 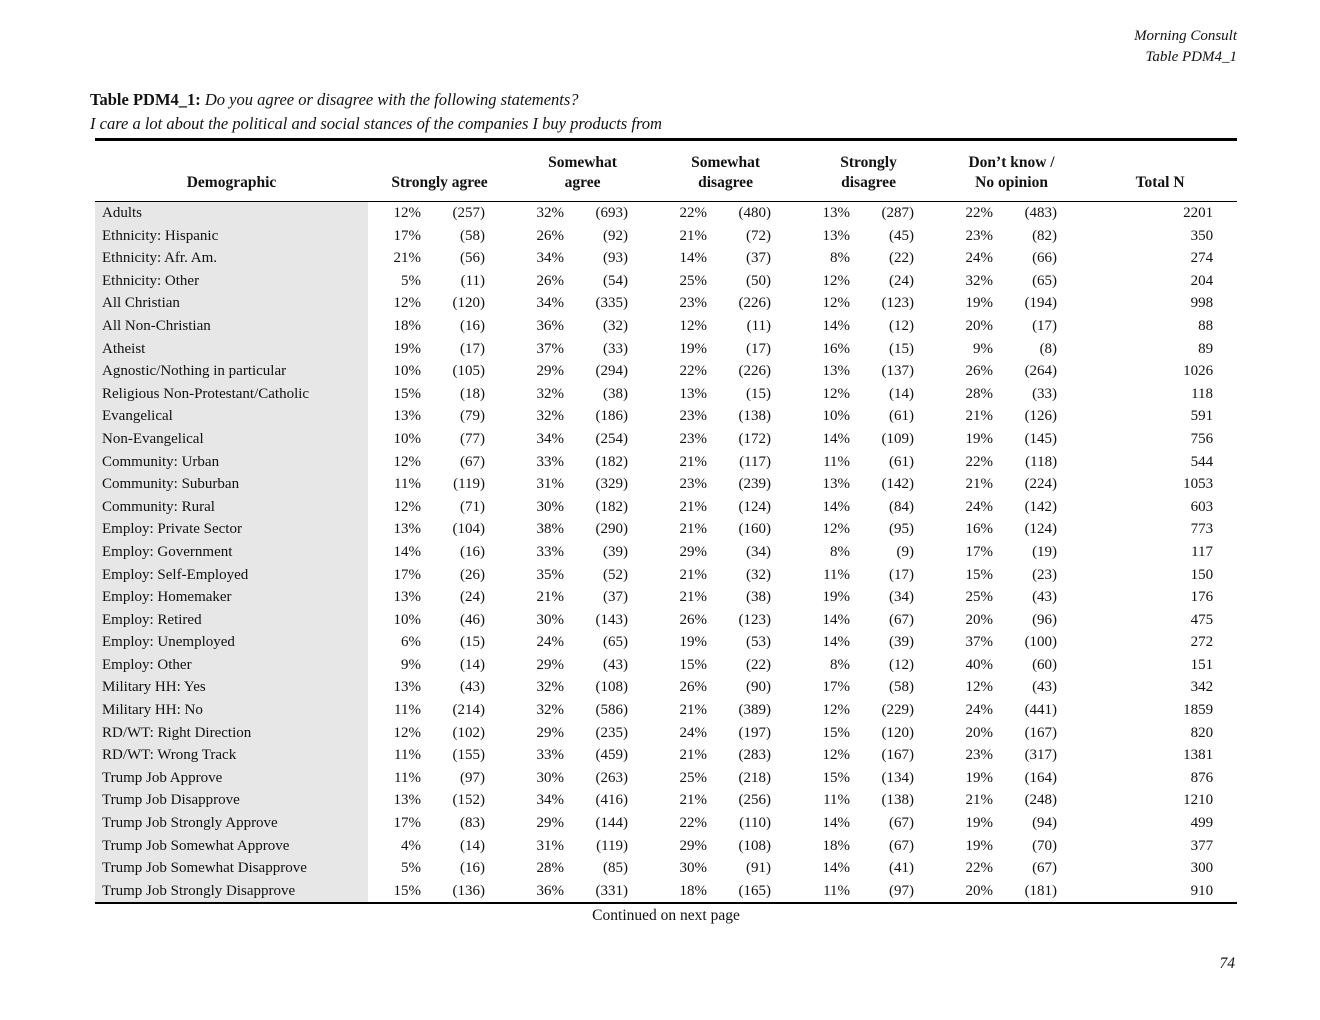 What do you see at coordinates (666, 916) in the screenshot?
I see `continued-note: Continued on next page` at bounding box center [666, 916].